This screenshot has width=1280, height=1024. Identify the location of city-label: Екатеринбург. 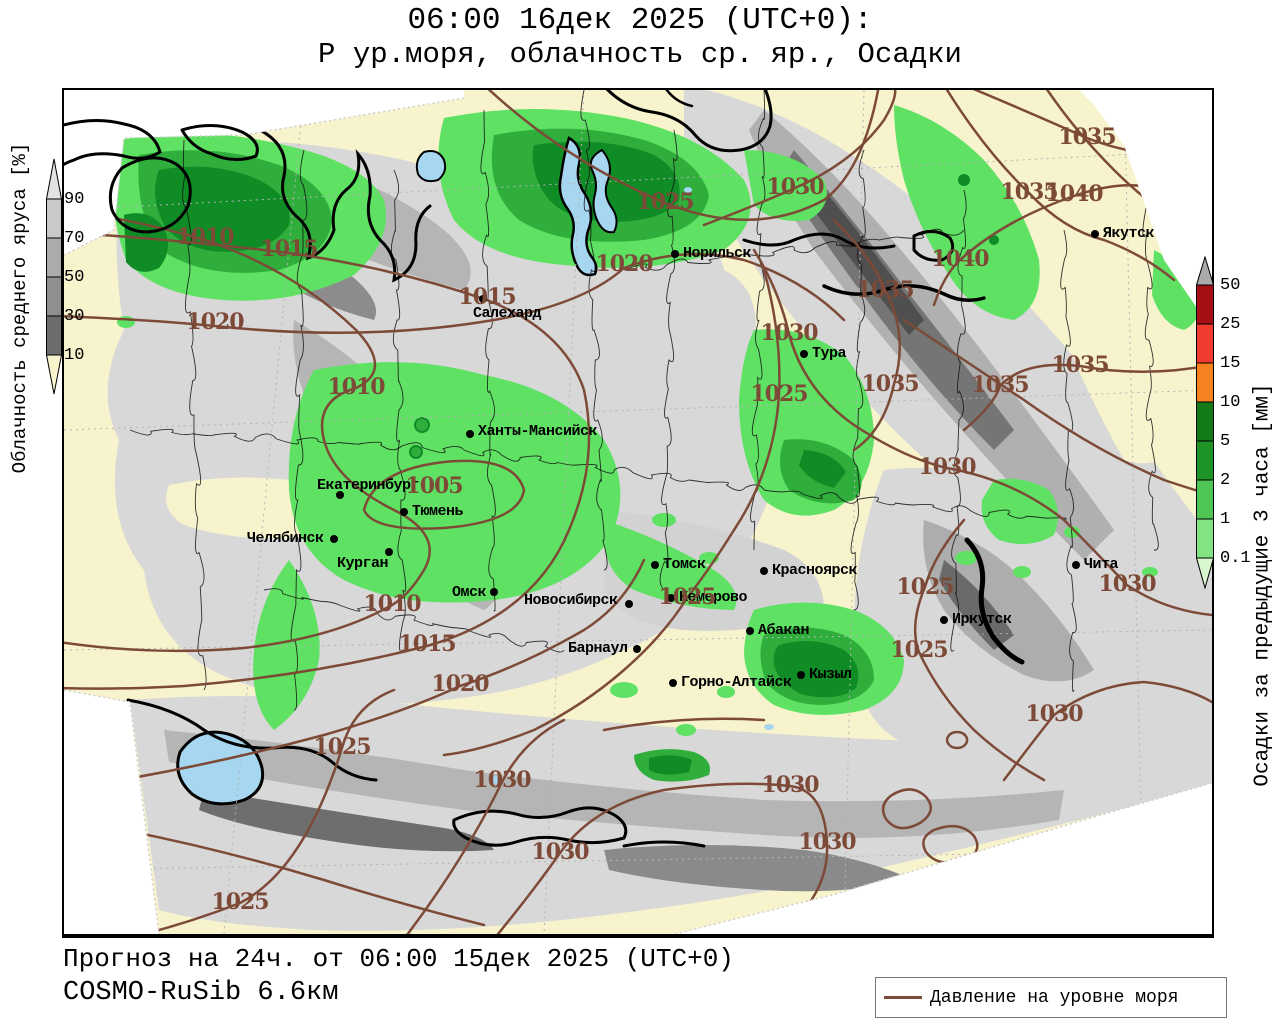
(368, 485).